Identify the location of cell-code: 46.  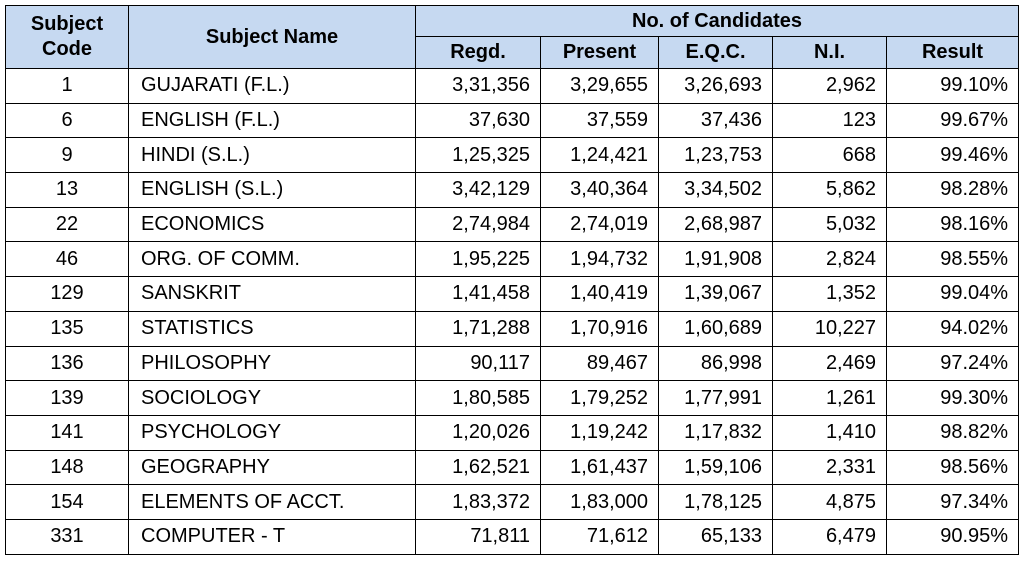
(67, 259).